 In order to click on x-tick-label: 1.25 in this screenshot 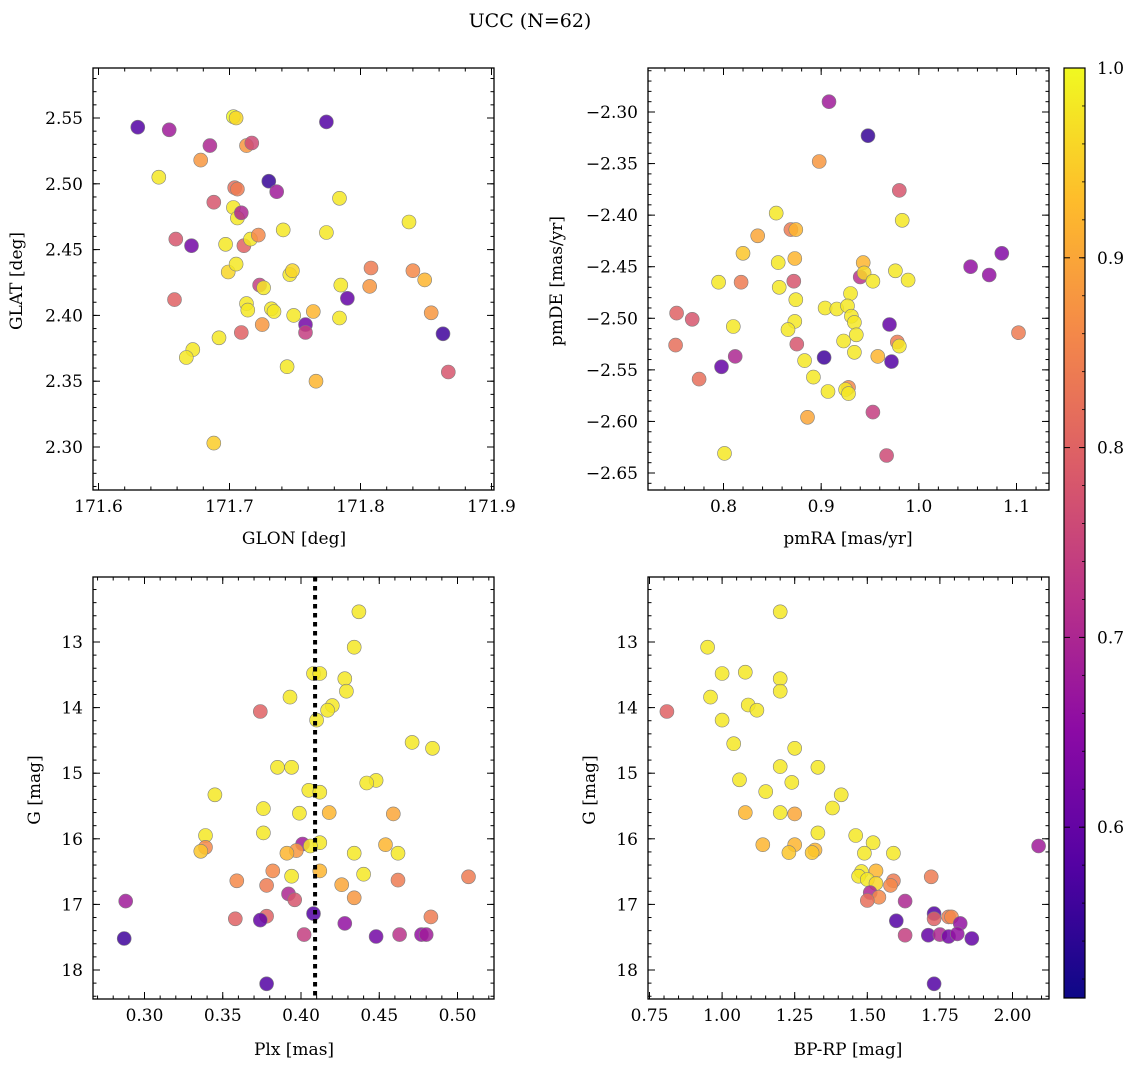, I will do `click(795, 1016)`.